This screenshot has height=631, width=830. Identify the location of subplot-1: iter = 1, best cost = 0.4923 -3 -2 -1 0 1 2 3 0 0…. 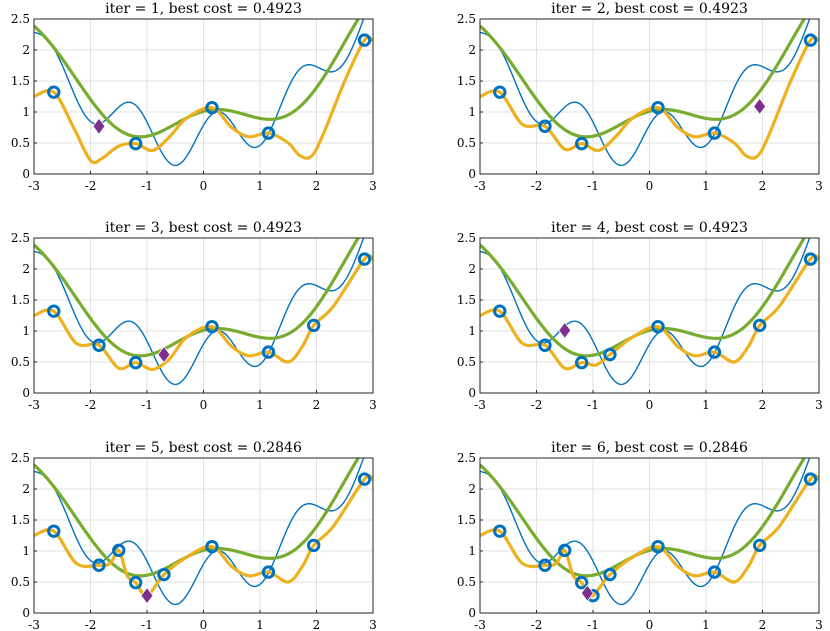
(194, 97).